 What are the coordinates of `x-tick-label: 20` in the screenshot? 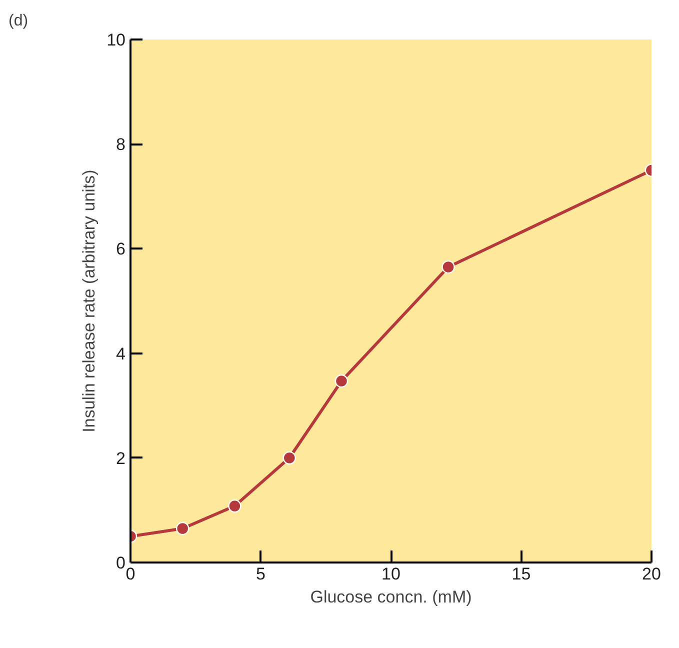 It's located at (651, 574).